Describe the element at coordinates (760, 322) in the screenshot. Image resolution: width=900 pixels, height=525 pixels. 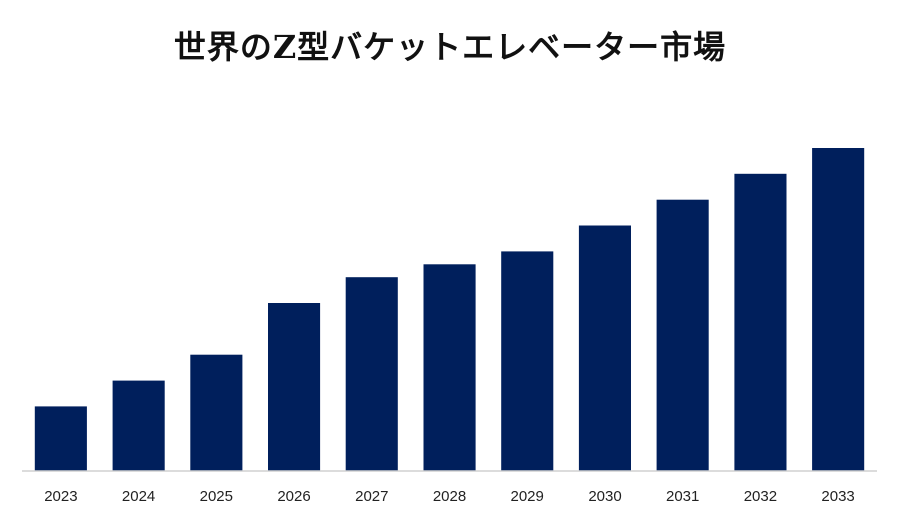
I see `bar-2032` at that location.